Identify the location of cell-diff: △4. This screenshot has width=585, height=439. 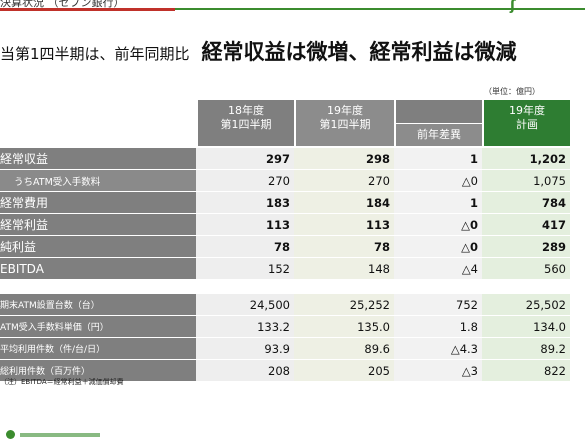
(438, 268).